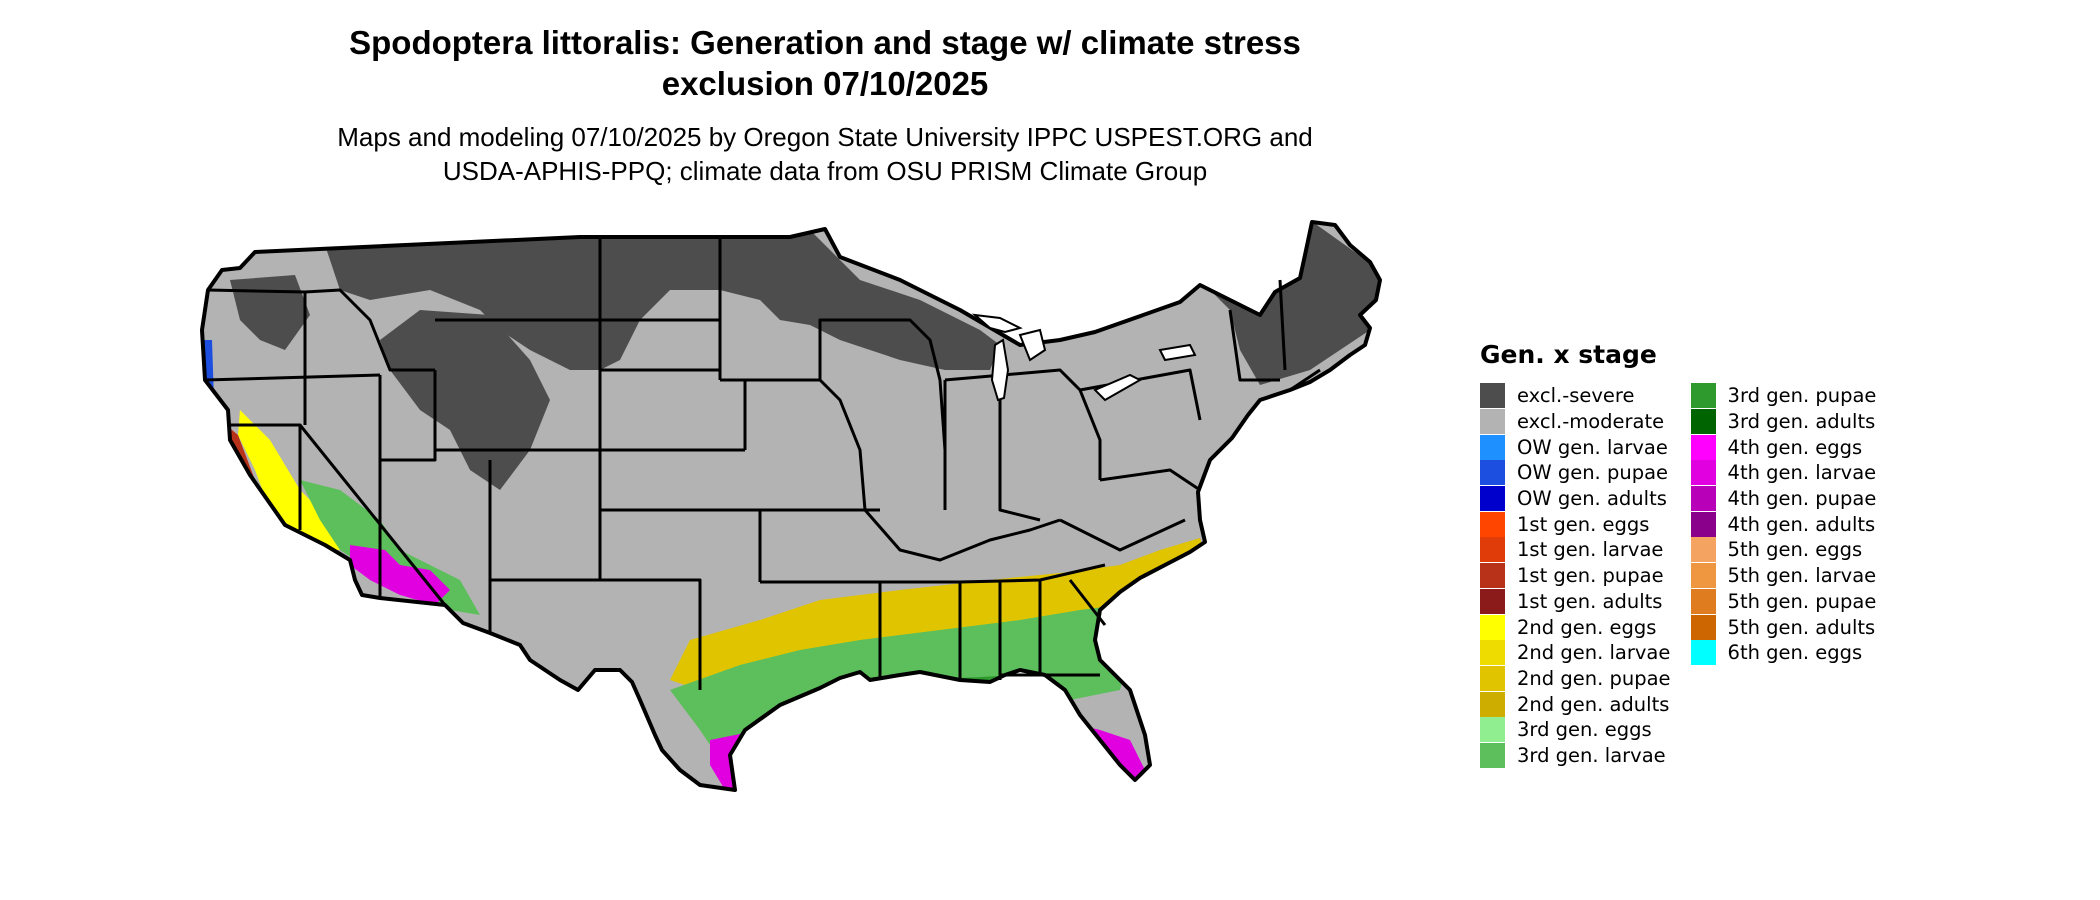 This screenshot has height=900, width=2100. I want to click on region-5th-gen-florida, so click(1122, 827).